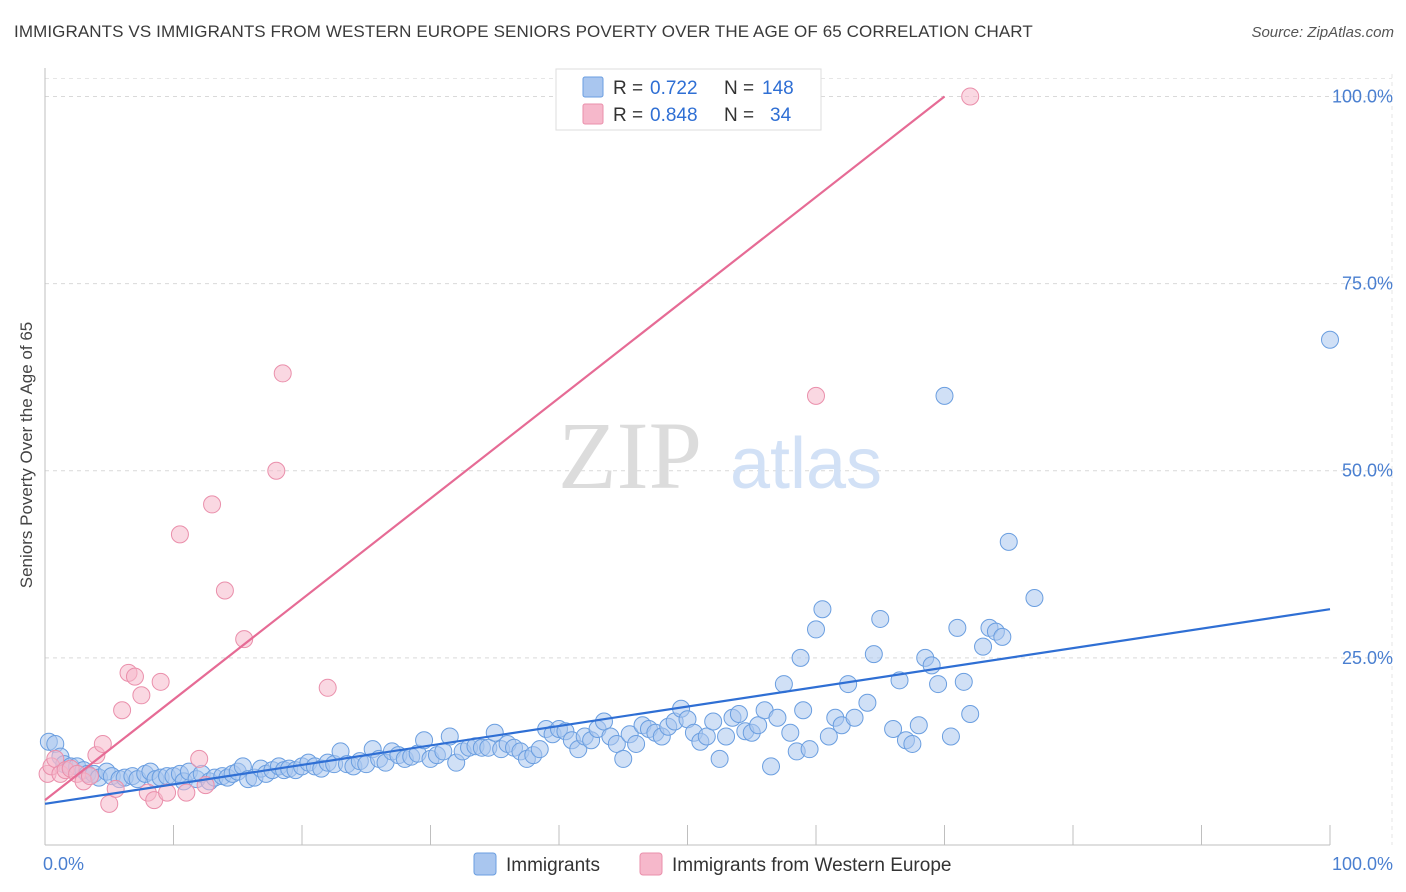 The height and width of the screenshot is (892, 1406). I want to click on y-tick-label: 100.0%, so click(1362, 96).